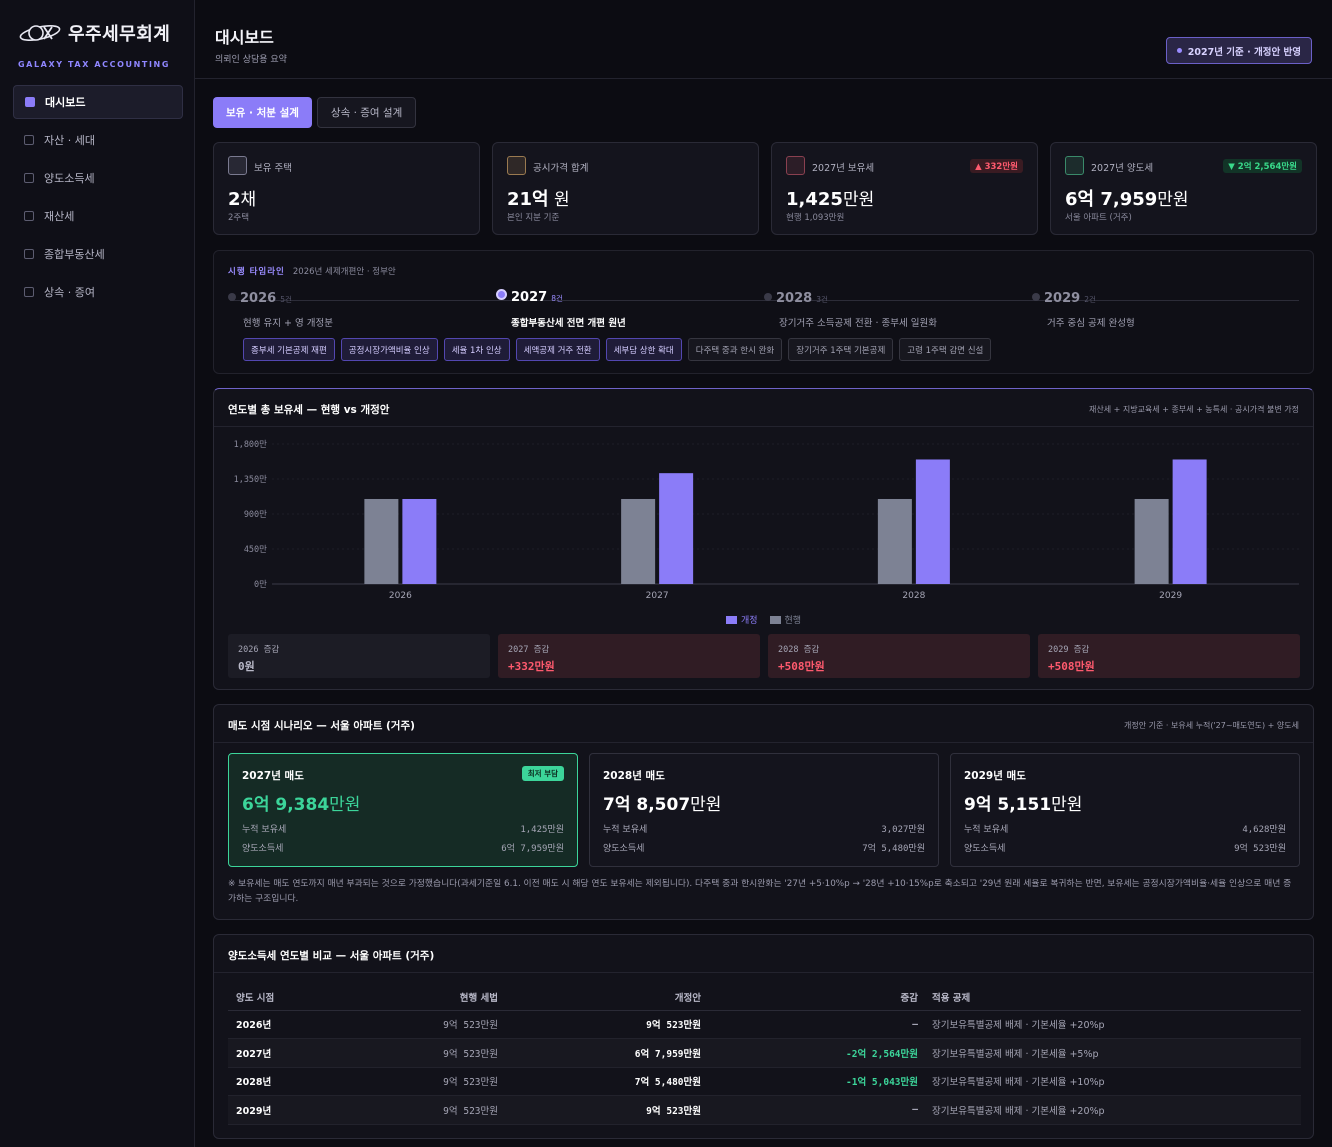  I want to click on row-rule: 장기보유특별공제 배제 · 기본세율 +10%p, so click(1109, 1081).